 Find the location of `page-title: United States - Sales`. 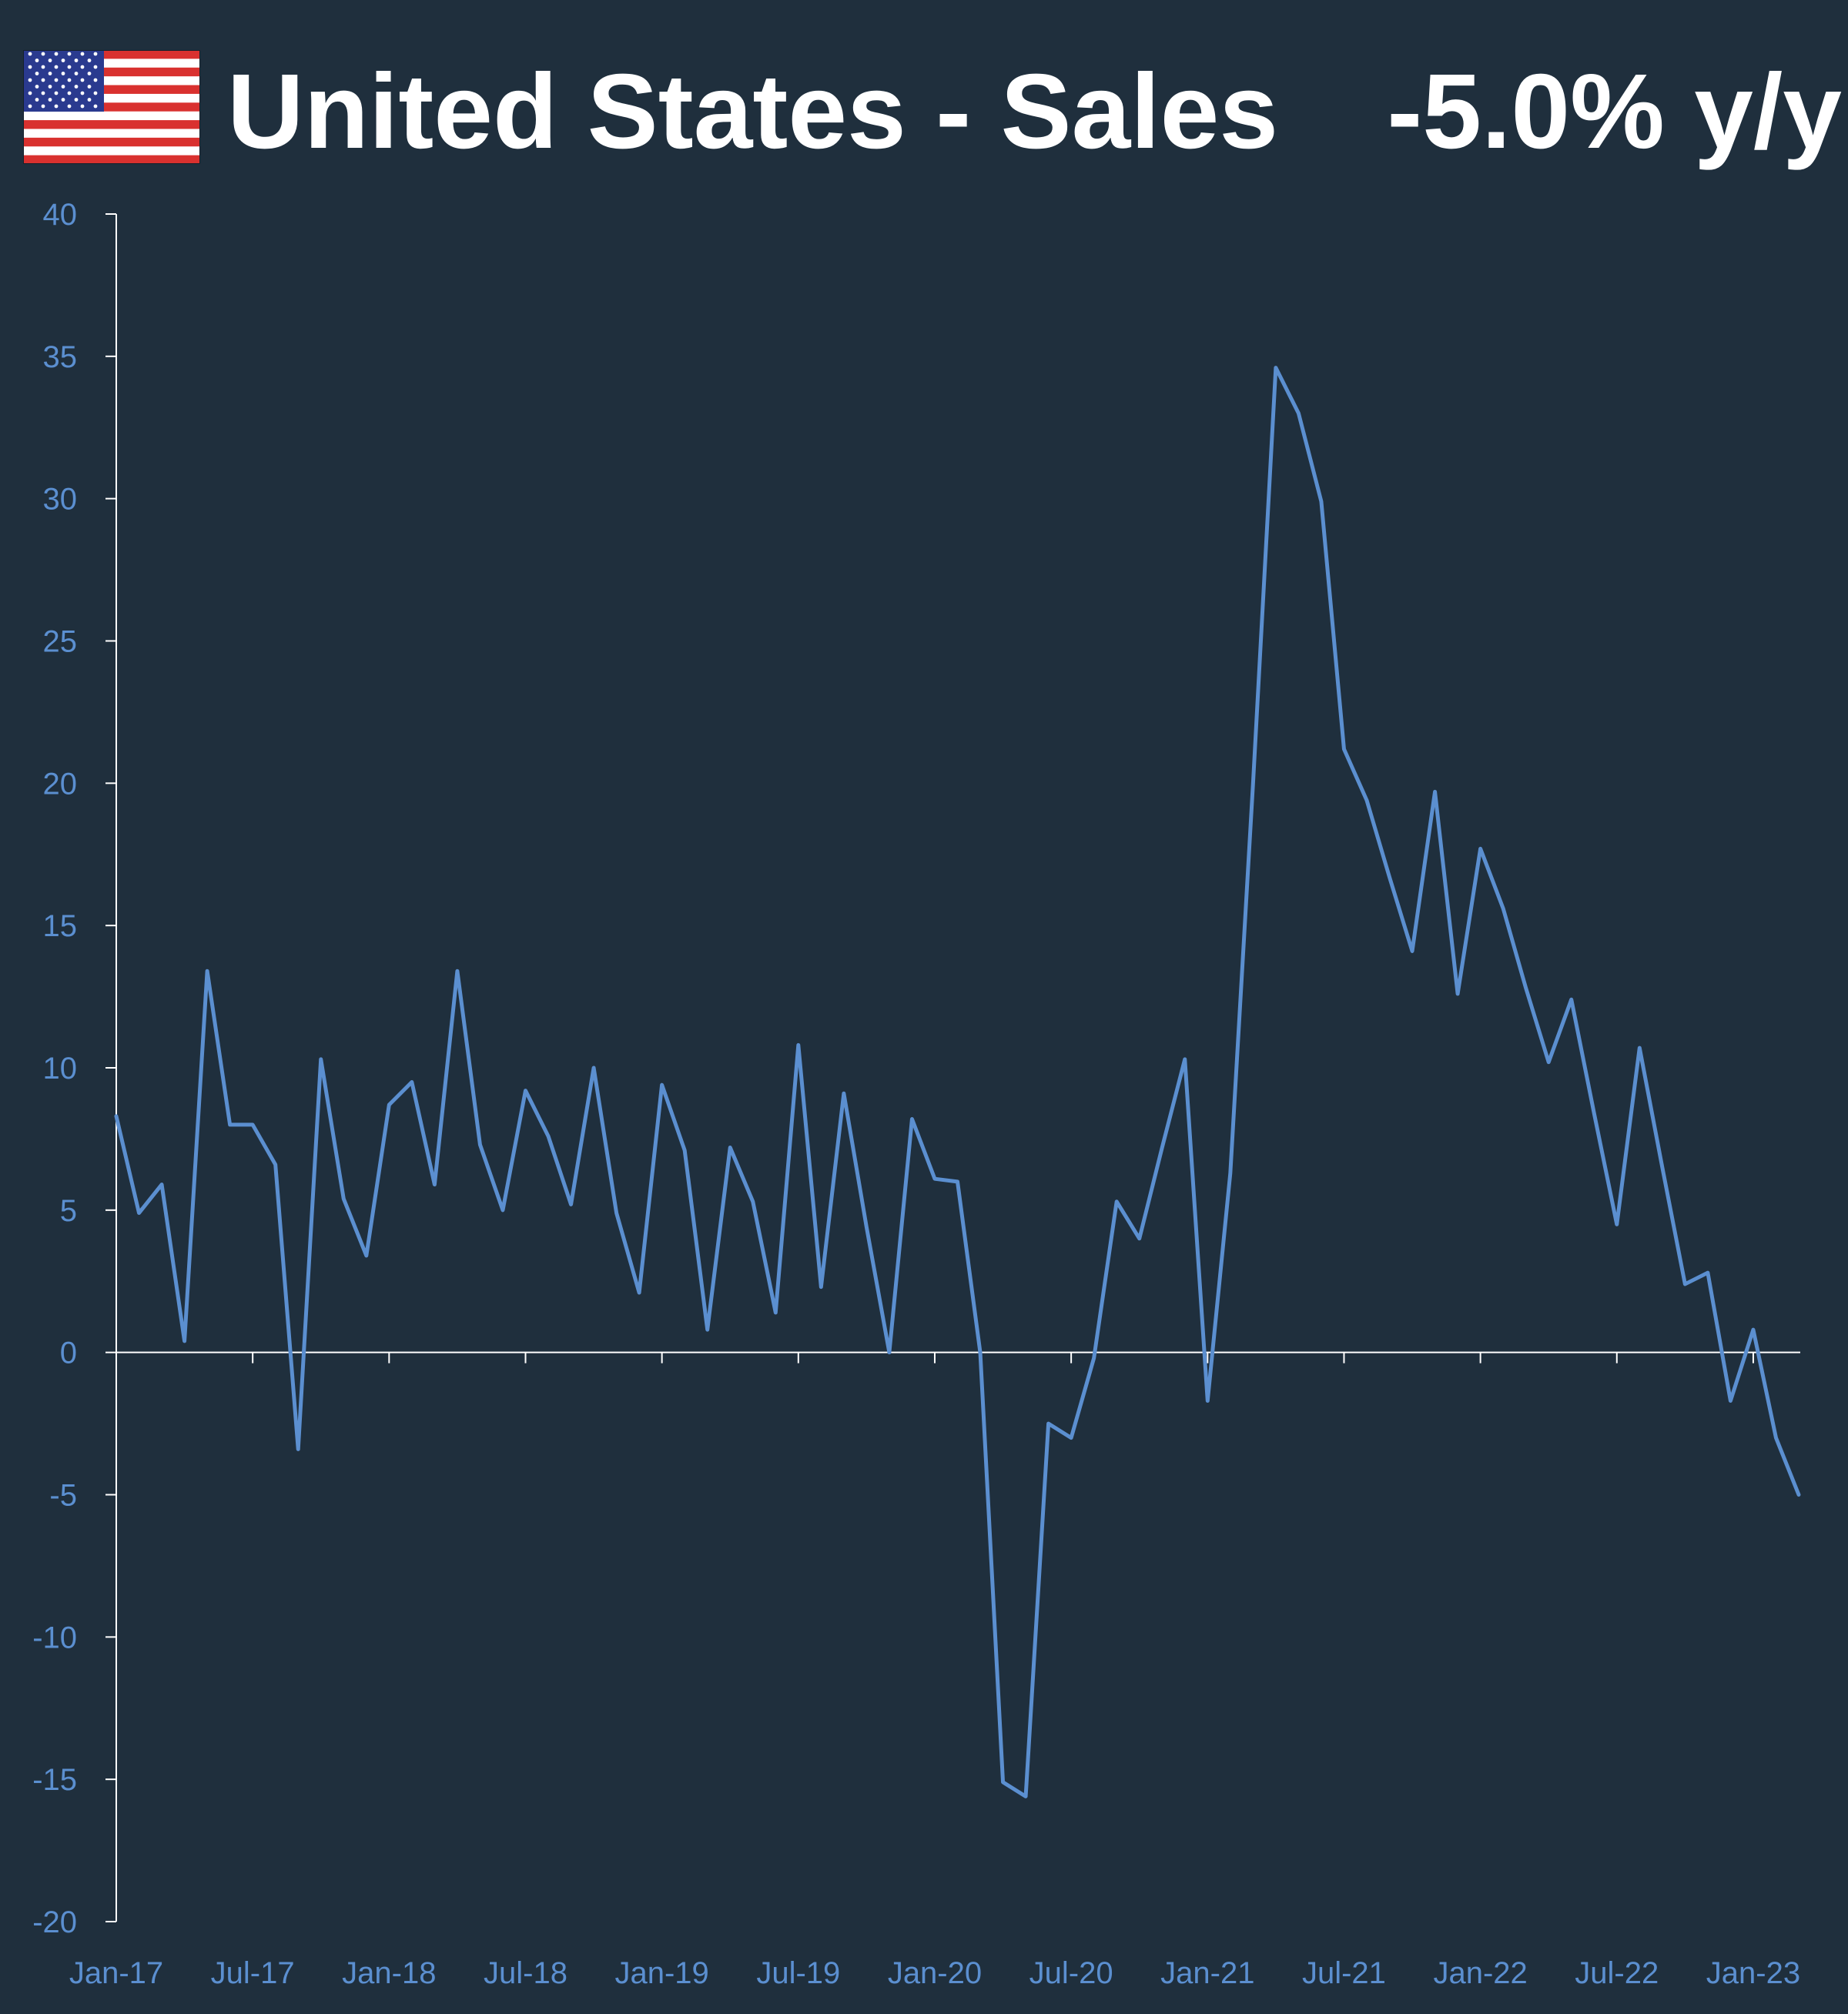

page-title: United States - Sales is located at coordinates (753, 111).